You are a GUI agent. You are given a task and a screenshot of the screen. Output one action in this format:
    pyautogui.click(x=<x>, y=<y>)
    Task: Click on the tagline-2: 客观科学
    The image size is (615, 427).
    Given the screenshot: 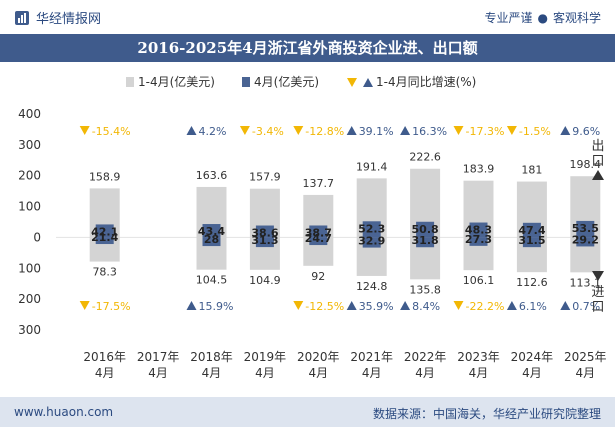 What is the action you would take?
    pyautogui.click(x=576, y=18)
    